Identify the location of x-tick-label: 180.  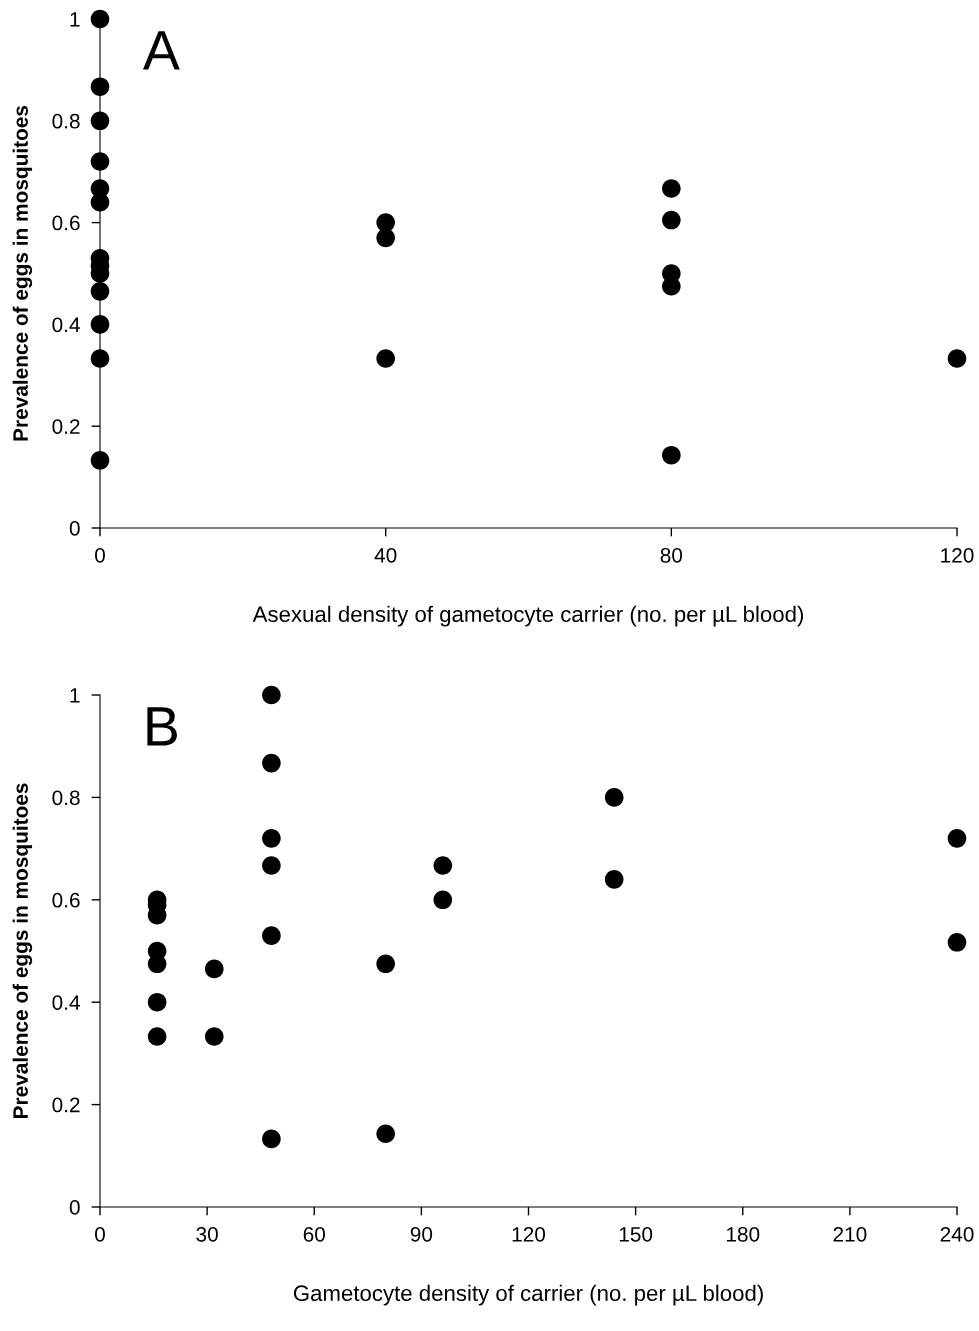
(743, 1234).